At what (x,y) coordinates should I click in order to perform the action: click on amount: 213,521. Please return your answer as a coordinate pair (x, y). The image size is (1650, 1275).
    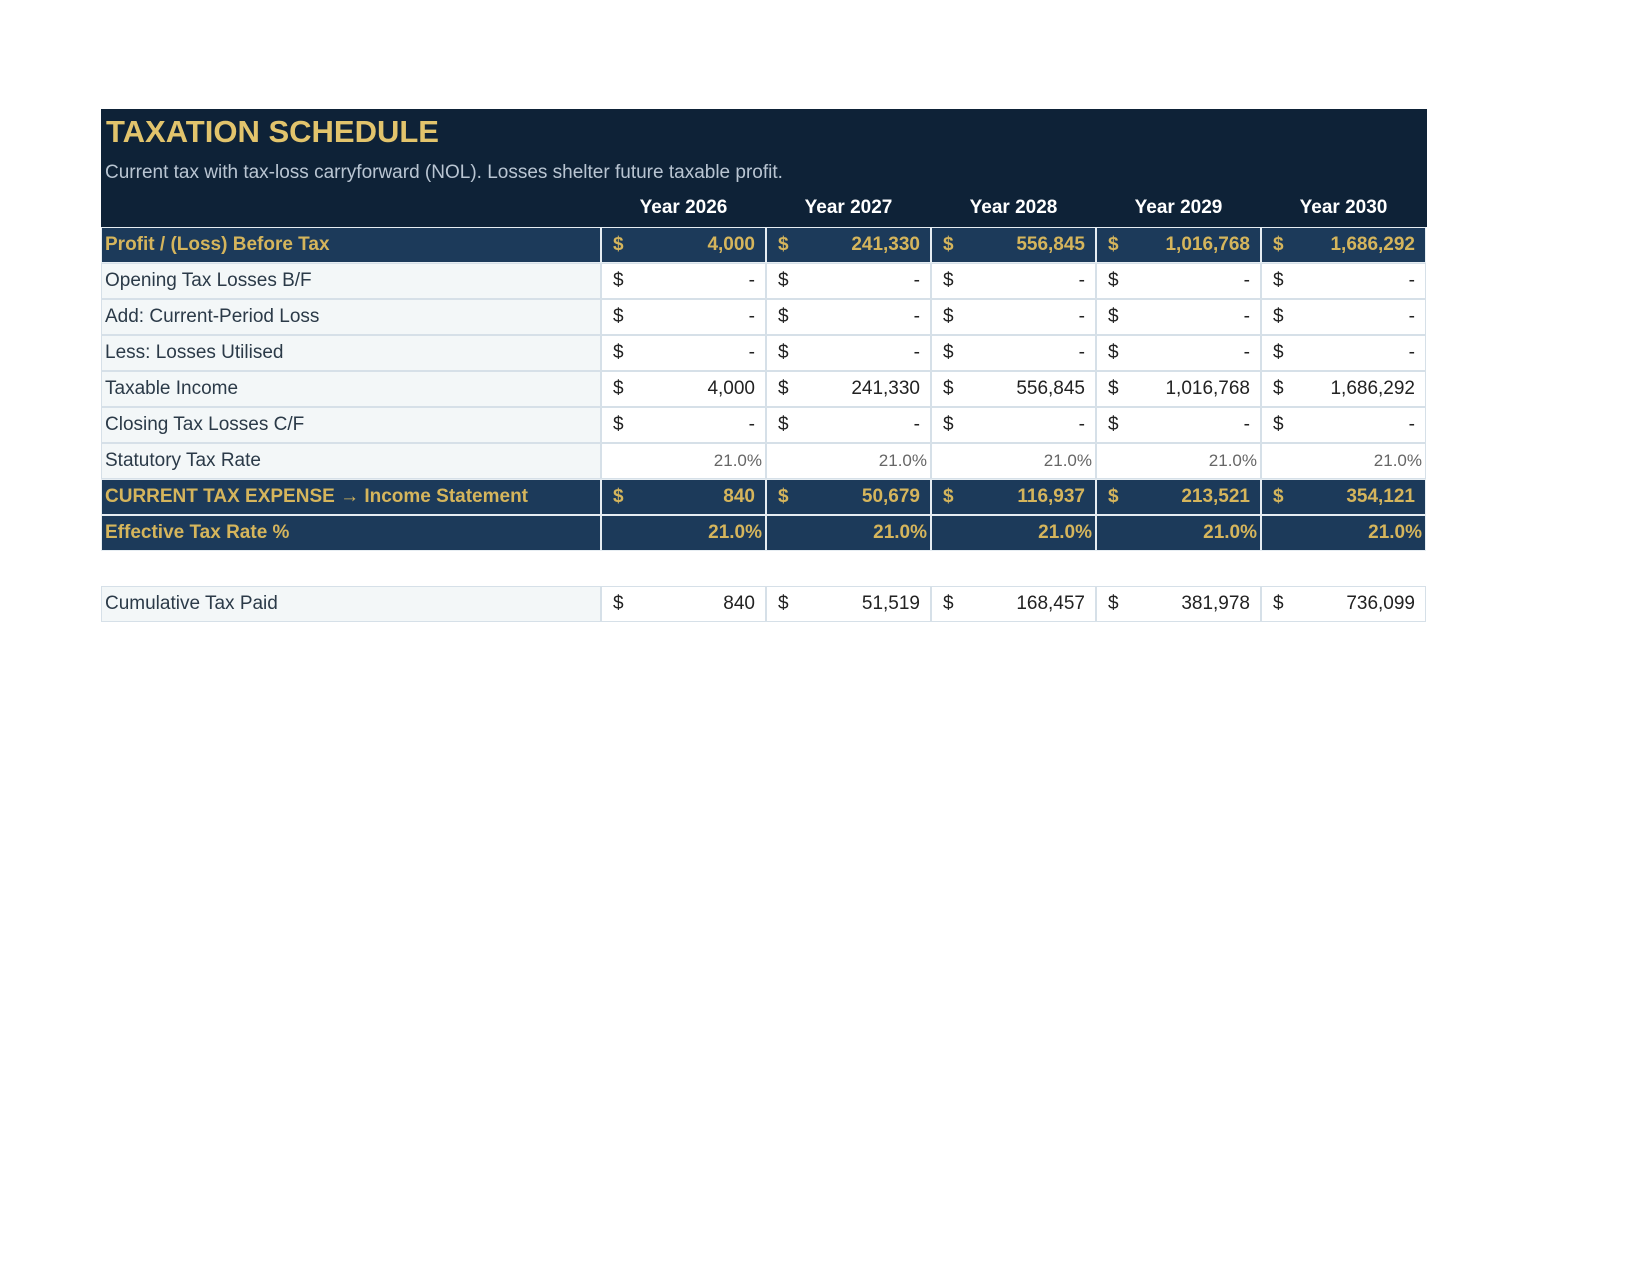
    Looking at the image, I should click on (1215, 496).